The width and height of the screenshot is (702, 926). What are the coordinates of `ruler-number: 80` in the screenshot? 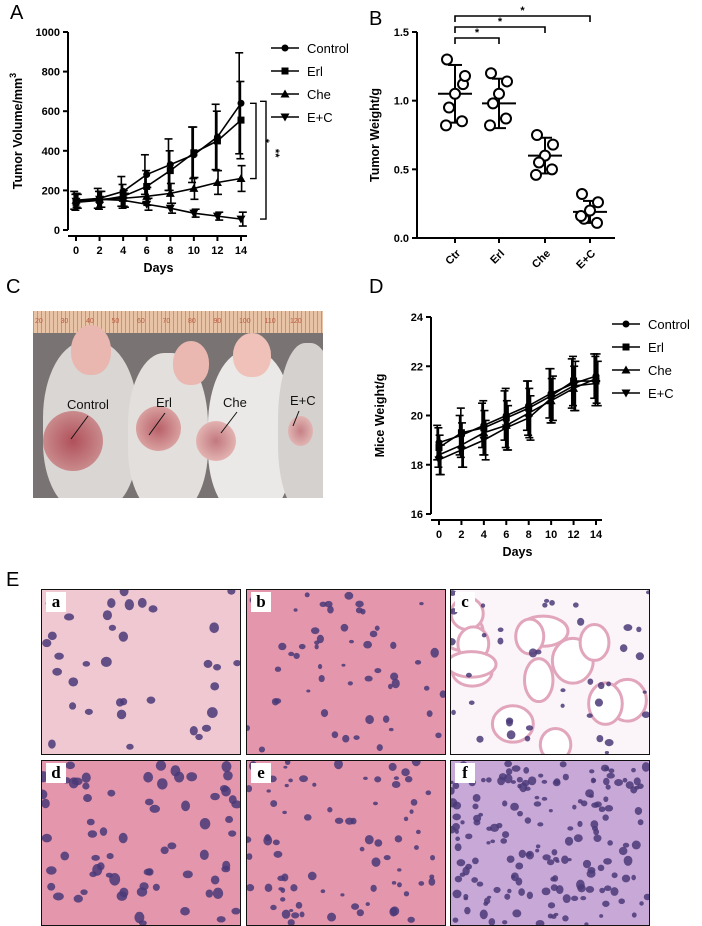 It's located at (192, 321).